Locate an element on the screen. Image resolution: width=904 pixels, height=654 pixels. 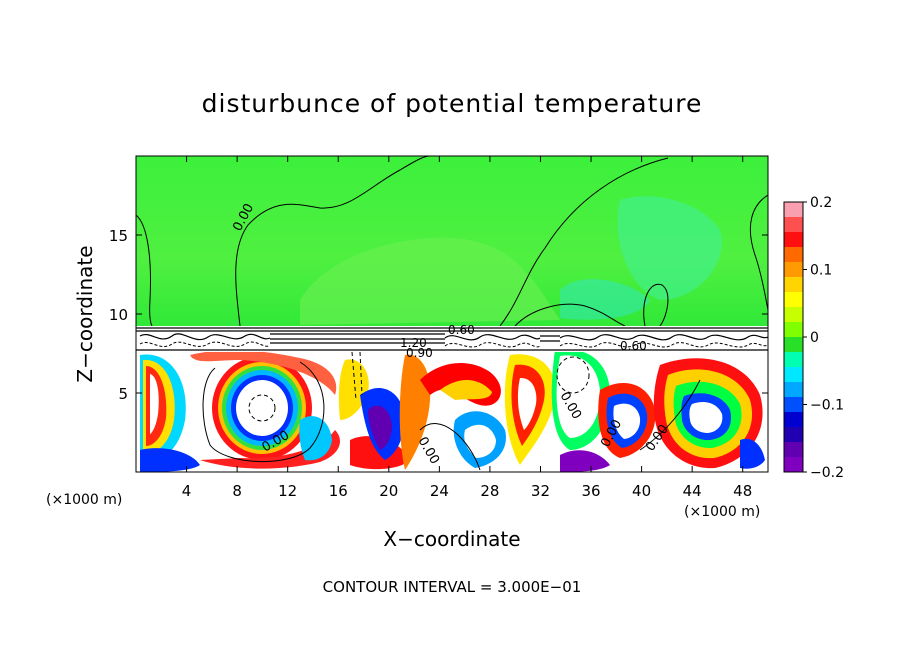
x-tick-label: 20 is located at coordinates (388, 491).